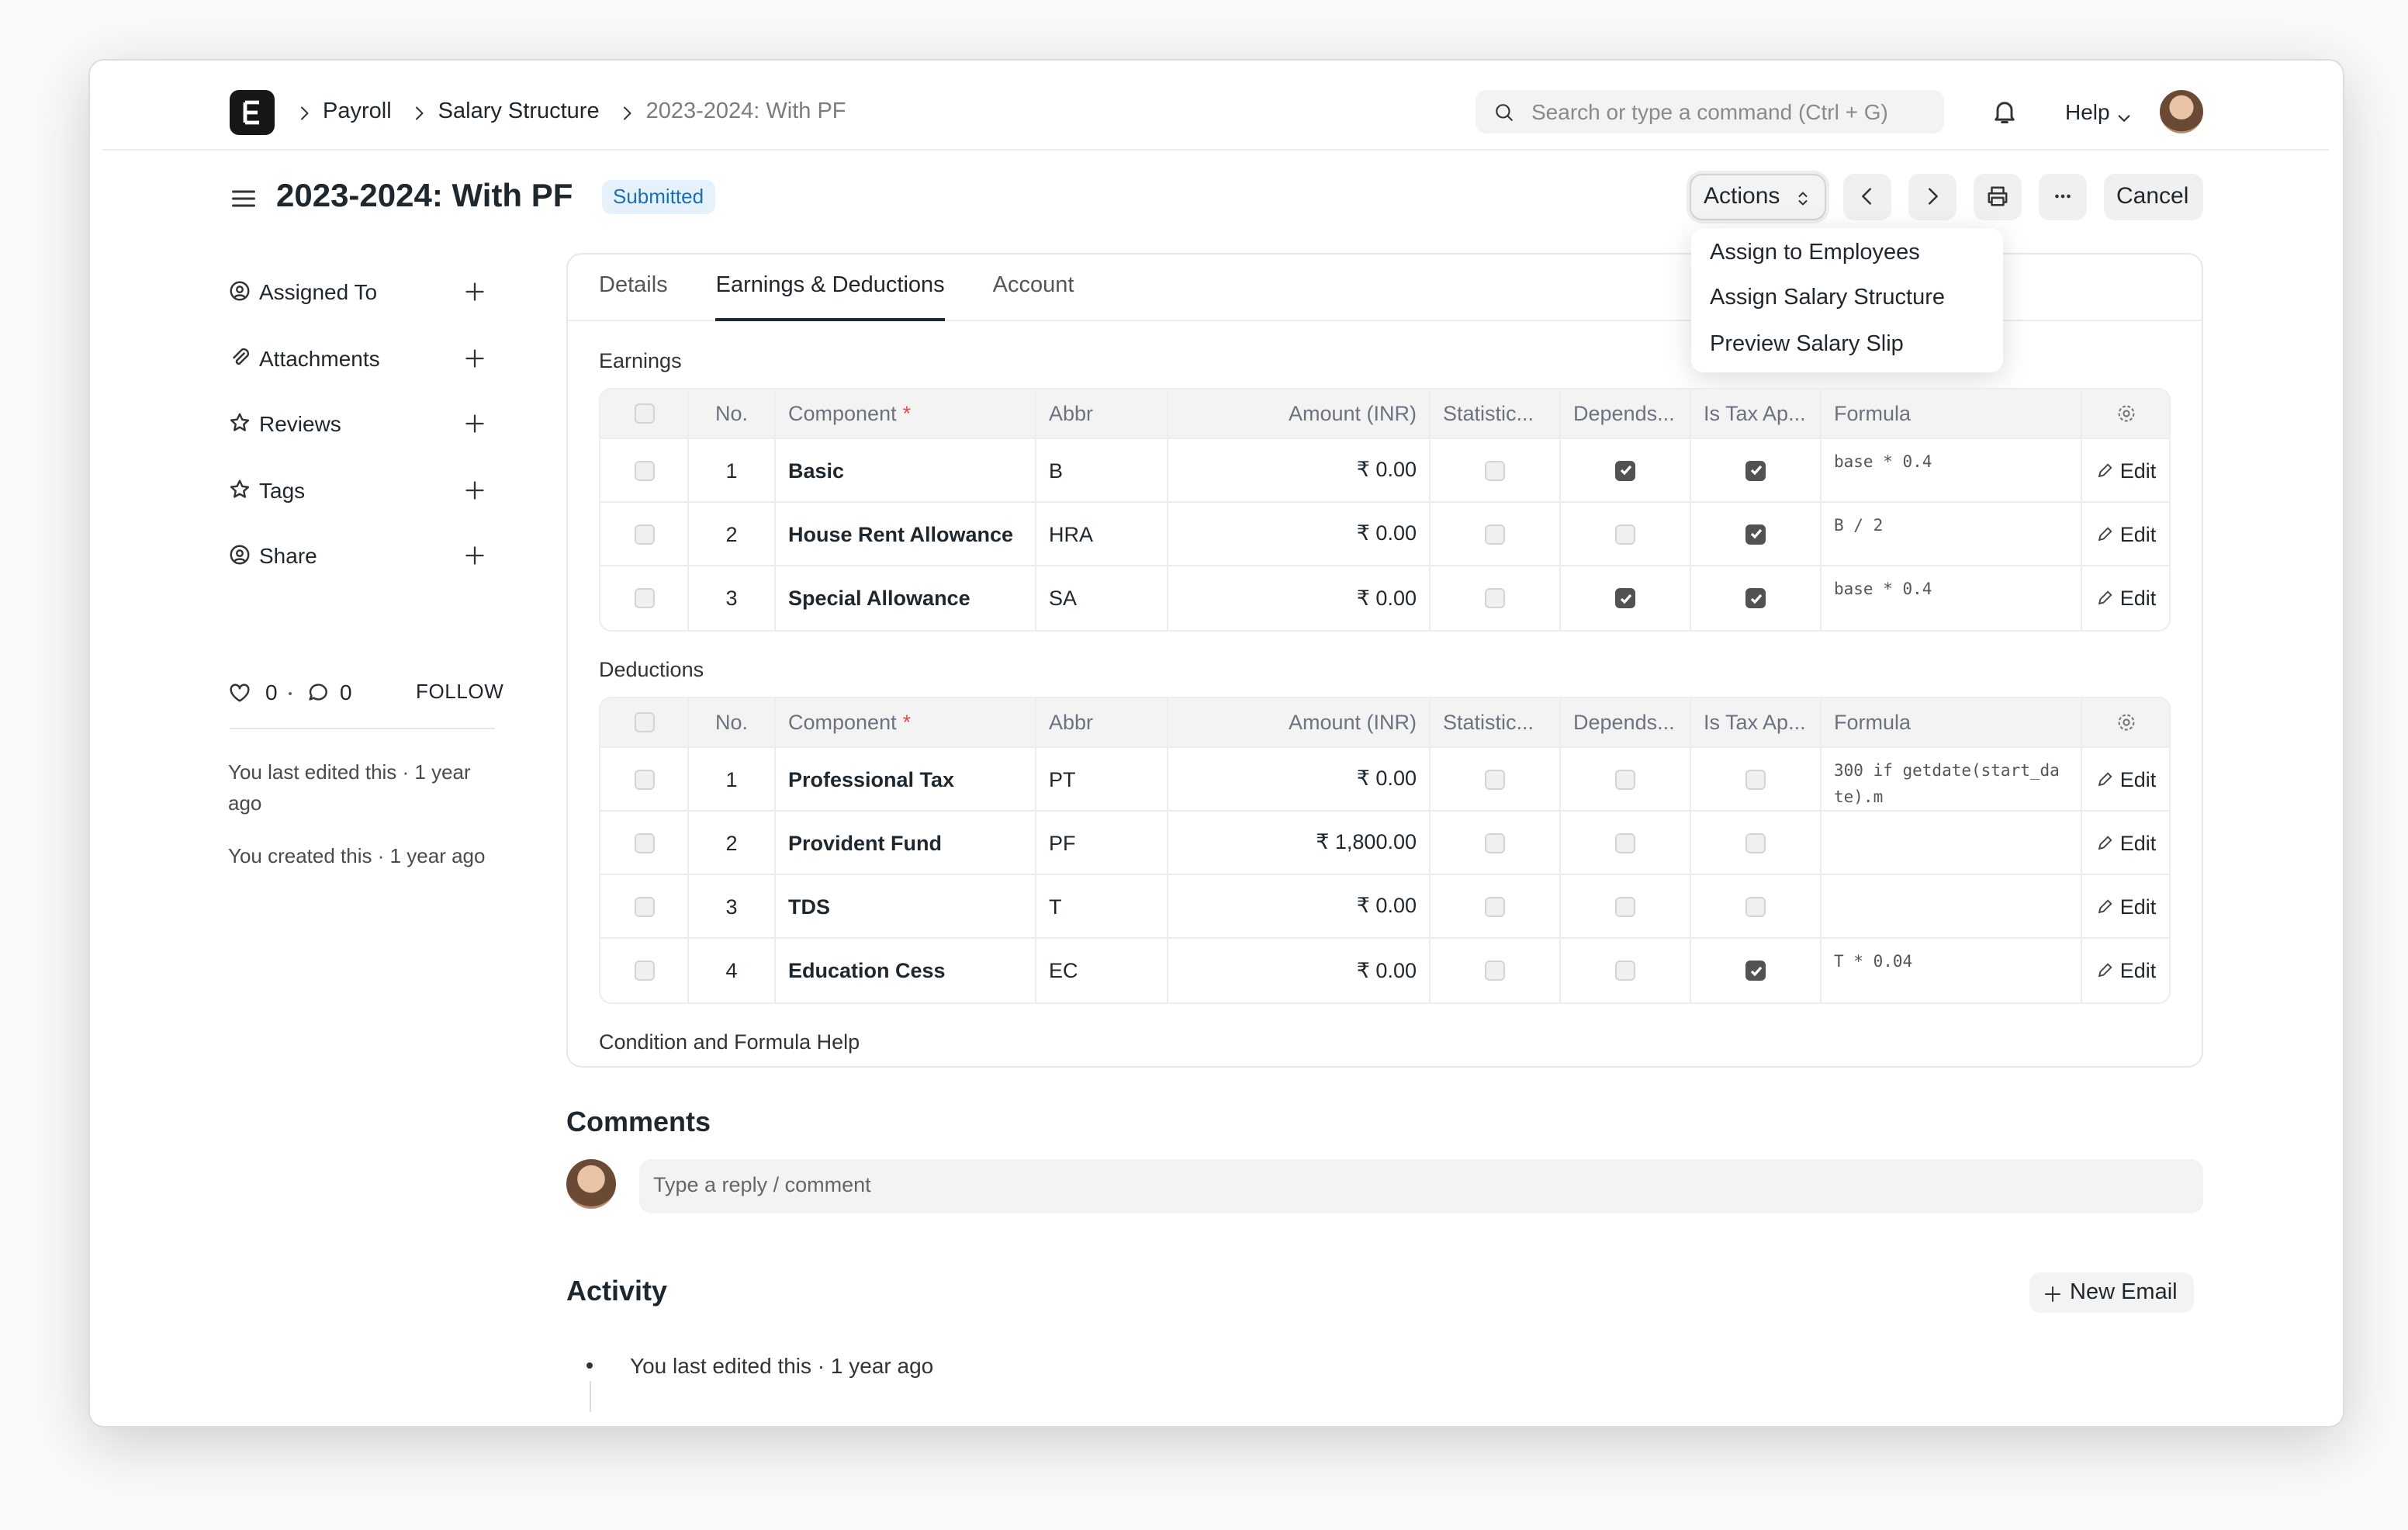  Describe the element at coordinates (1710, 111) in the screenshot. I see `search-box` at that location.